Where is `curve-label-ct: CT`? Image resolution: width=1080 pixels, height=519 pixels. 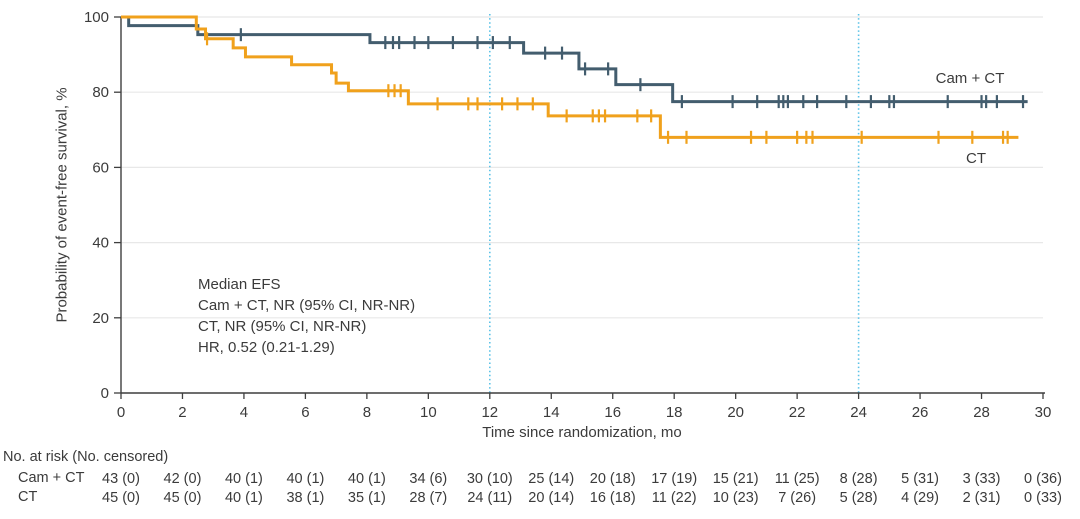 curve-label-ct: CT is located at coordinates (976, 158).